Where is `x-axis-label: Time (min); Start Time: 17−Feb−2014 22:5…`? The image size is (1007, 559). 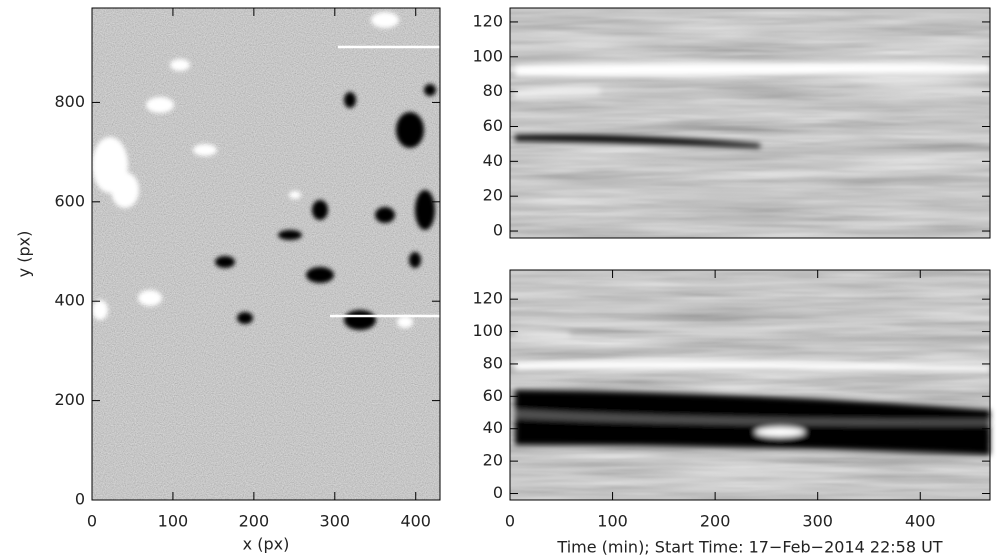 x-axis-label: Time (min); Start Time: 17−Feb−2014 22:5… is located at coordinates (749, 547).